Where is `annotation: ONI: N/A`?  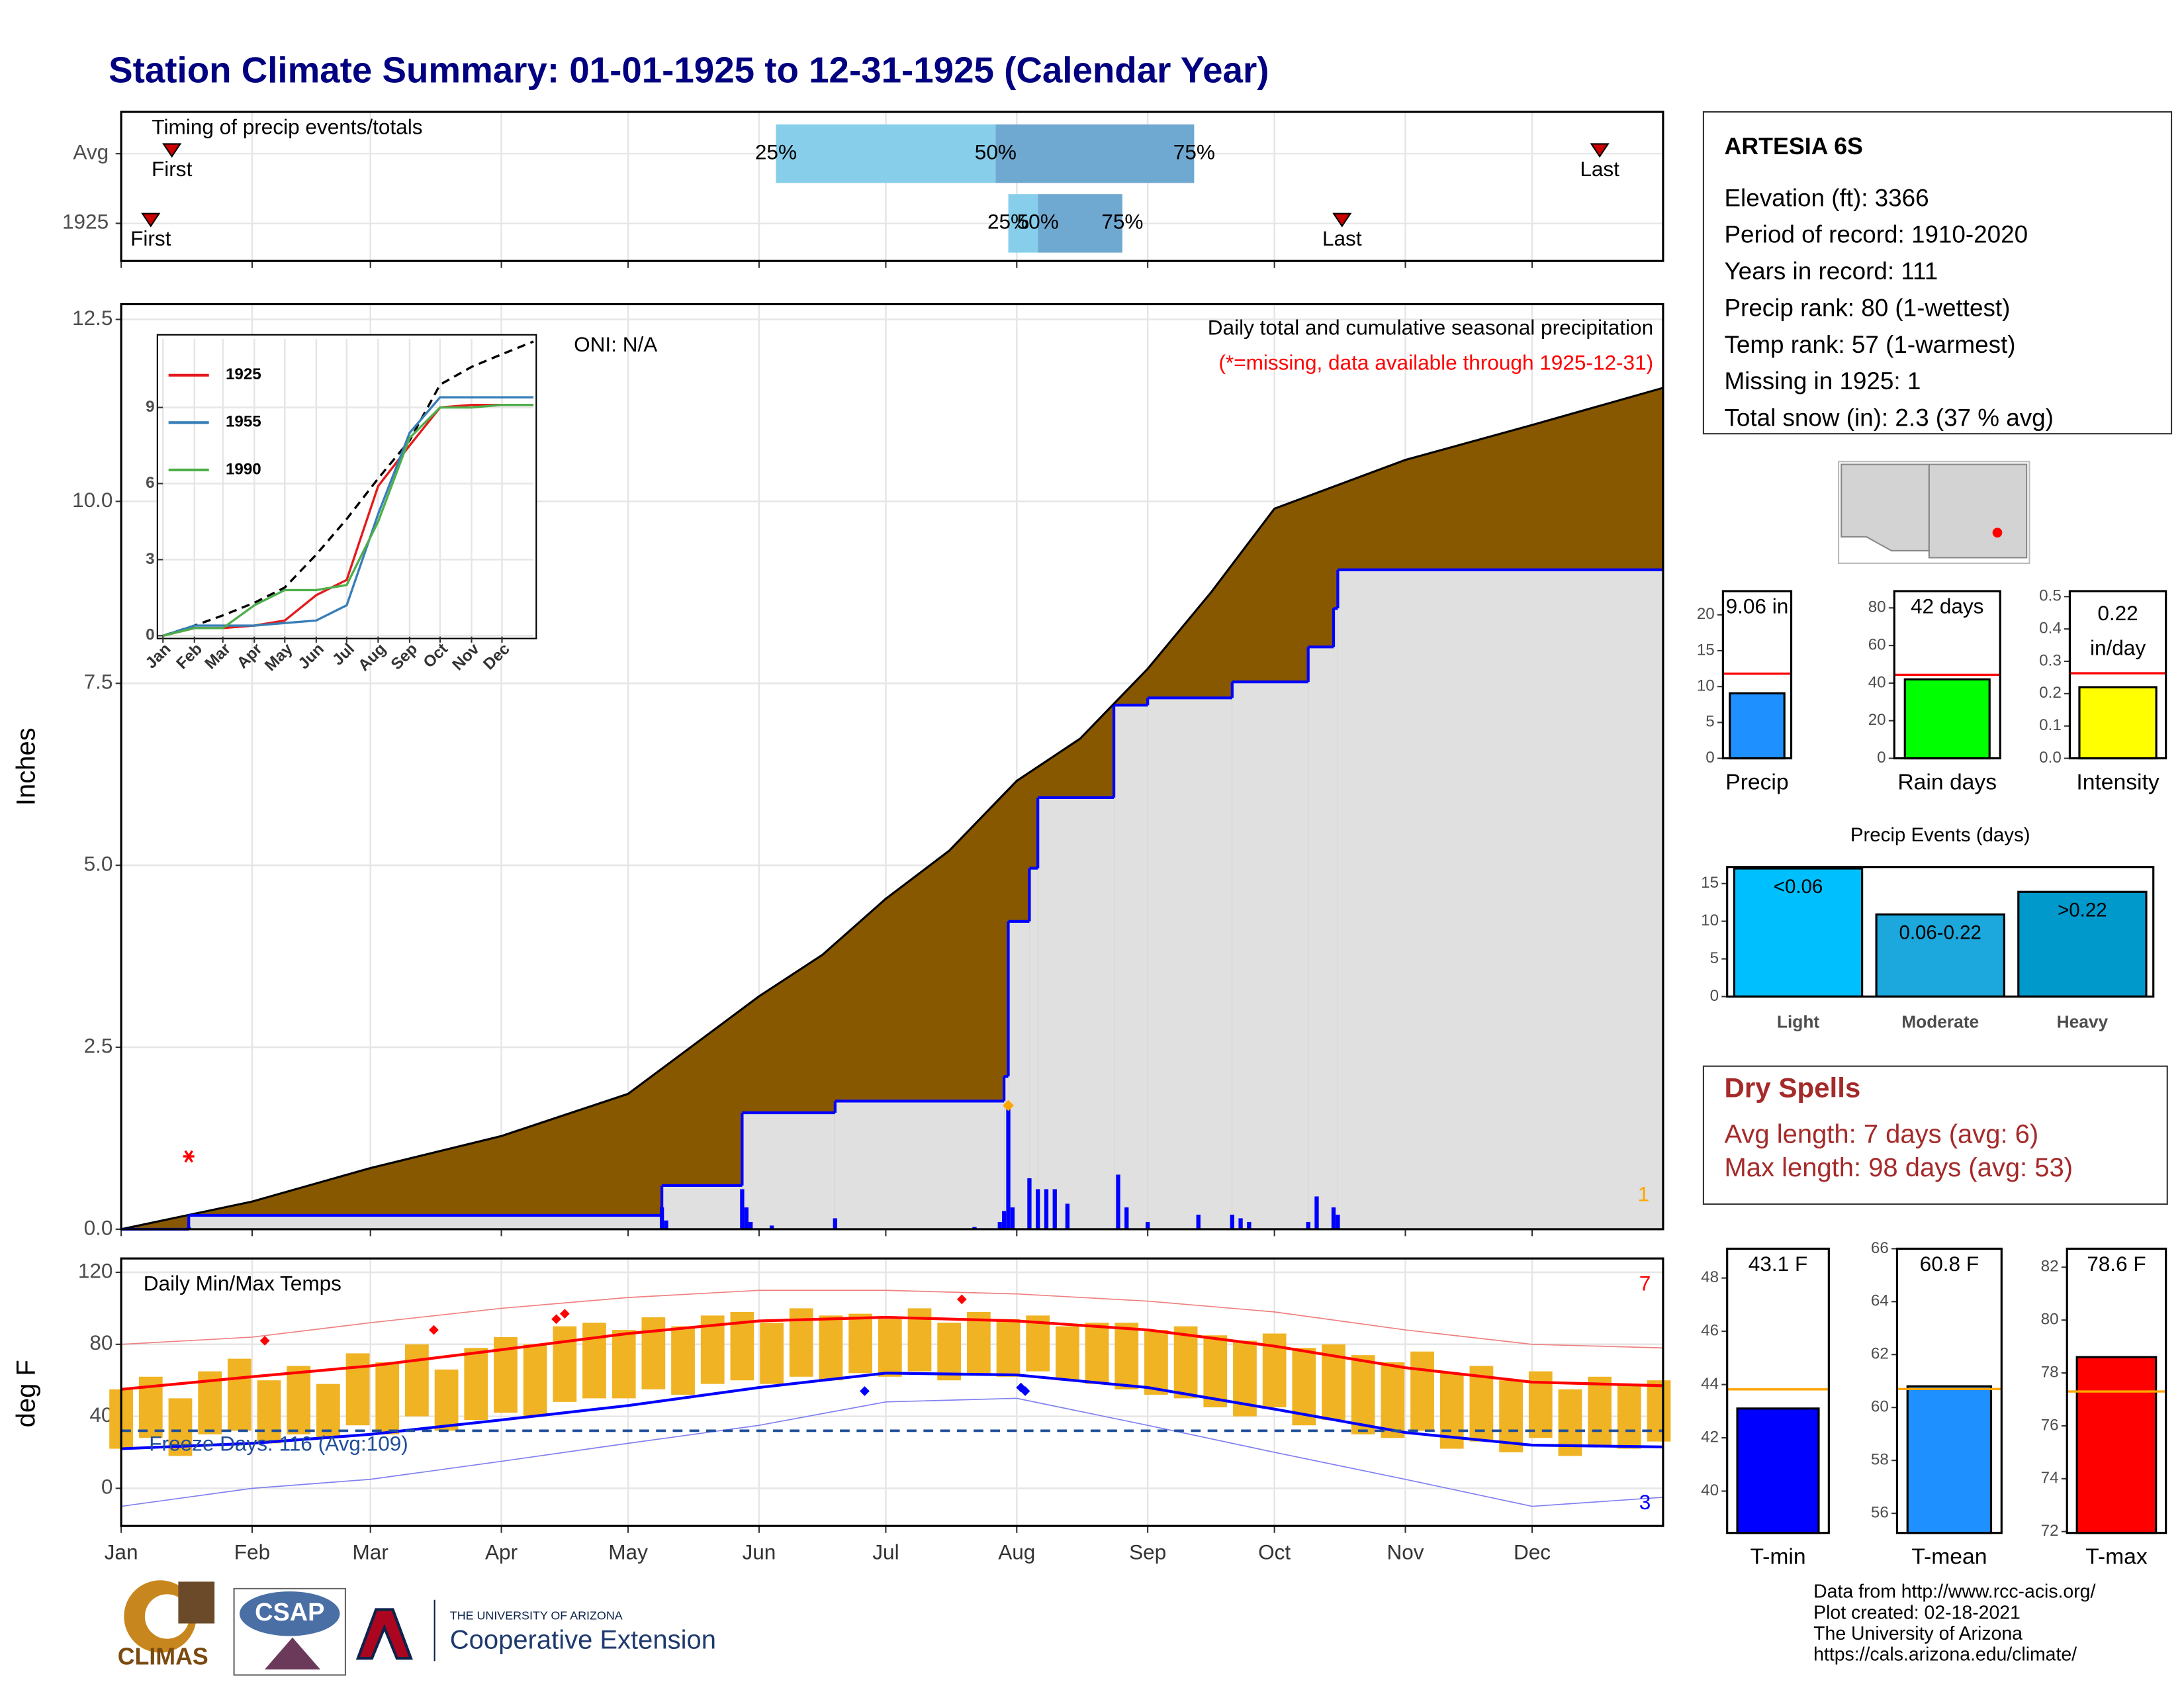
annotation: ONI: N/A is located at coordinates (616, 344).